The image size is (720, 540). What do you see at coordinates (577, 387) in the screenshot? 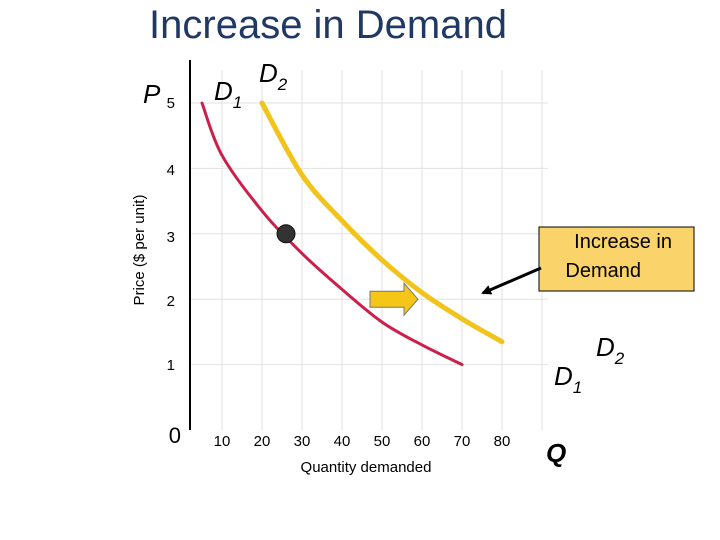
I see `d1-end-sub: 1` at bounding box center [577, 387].